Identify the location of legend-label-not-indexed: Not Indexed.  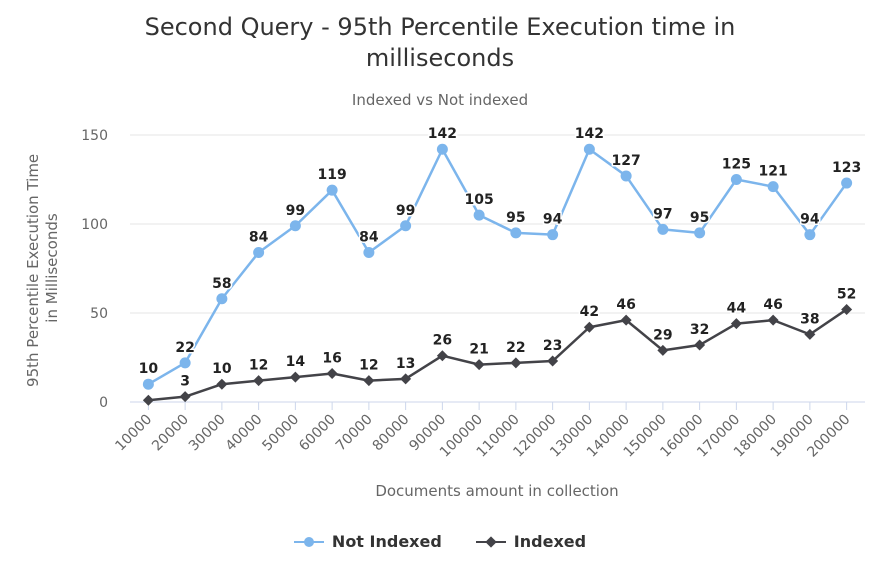
(386, 541).